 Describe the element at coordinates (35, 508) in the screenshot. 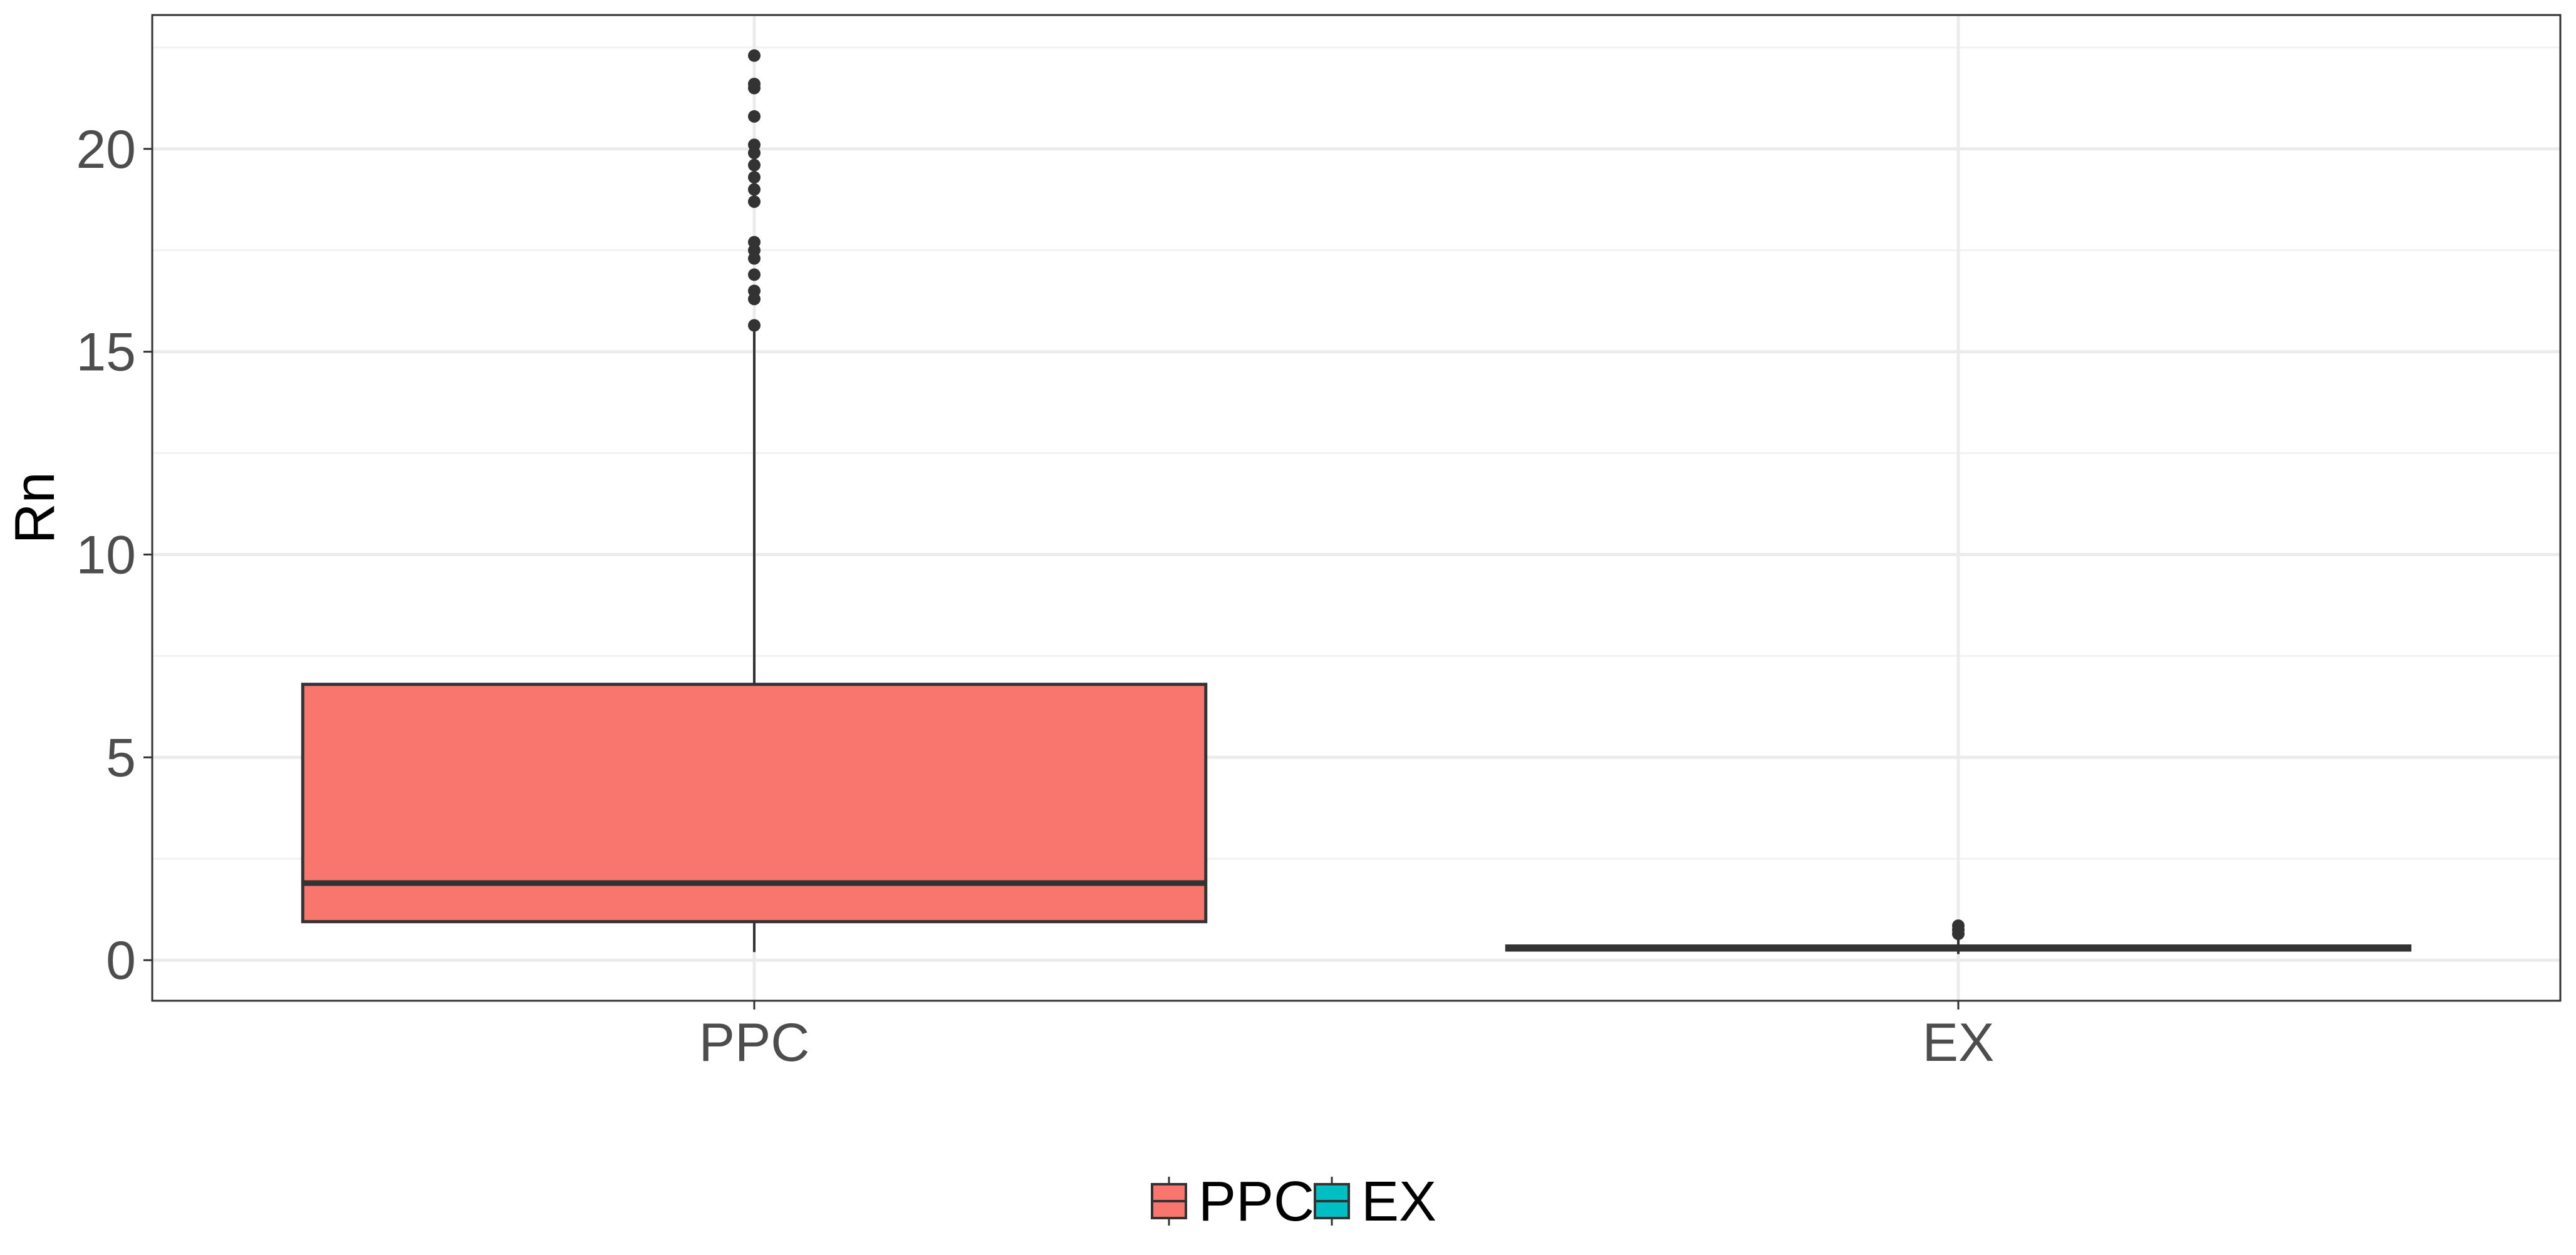

I see `y-axis-title: Rn` at that location.